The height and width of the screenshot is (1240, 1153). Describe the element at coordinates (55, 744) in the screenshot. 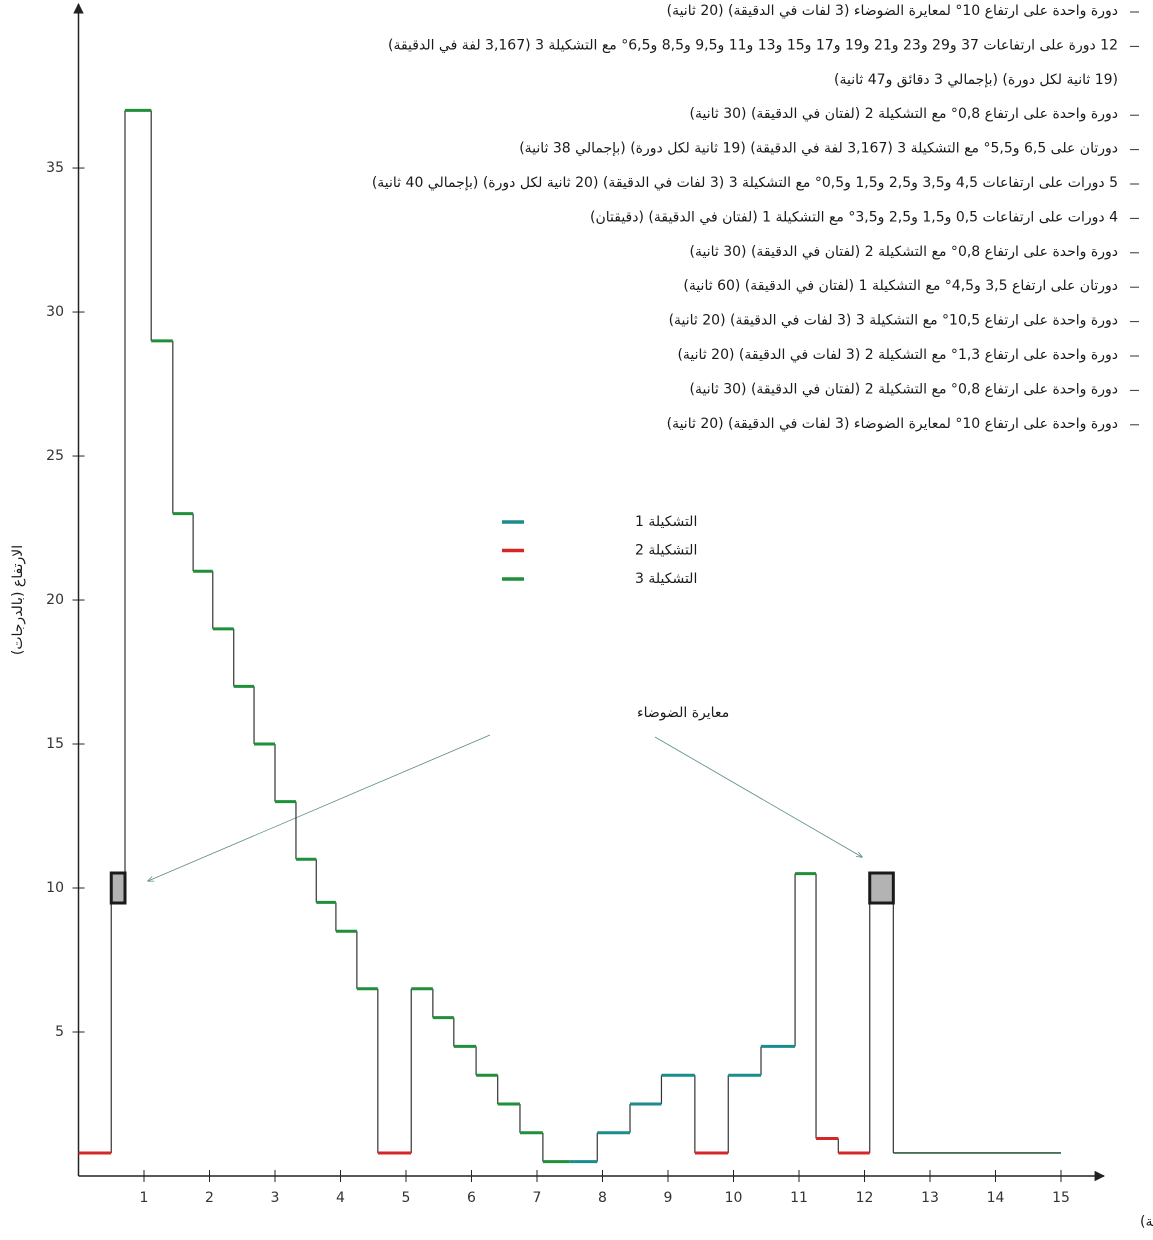

I see `y-tick-label: 15` at that location.